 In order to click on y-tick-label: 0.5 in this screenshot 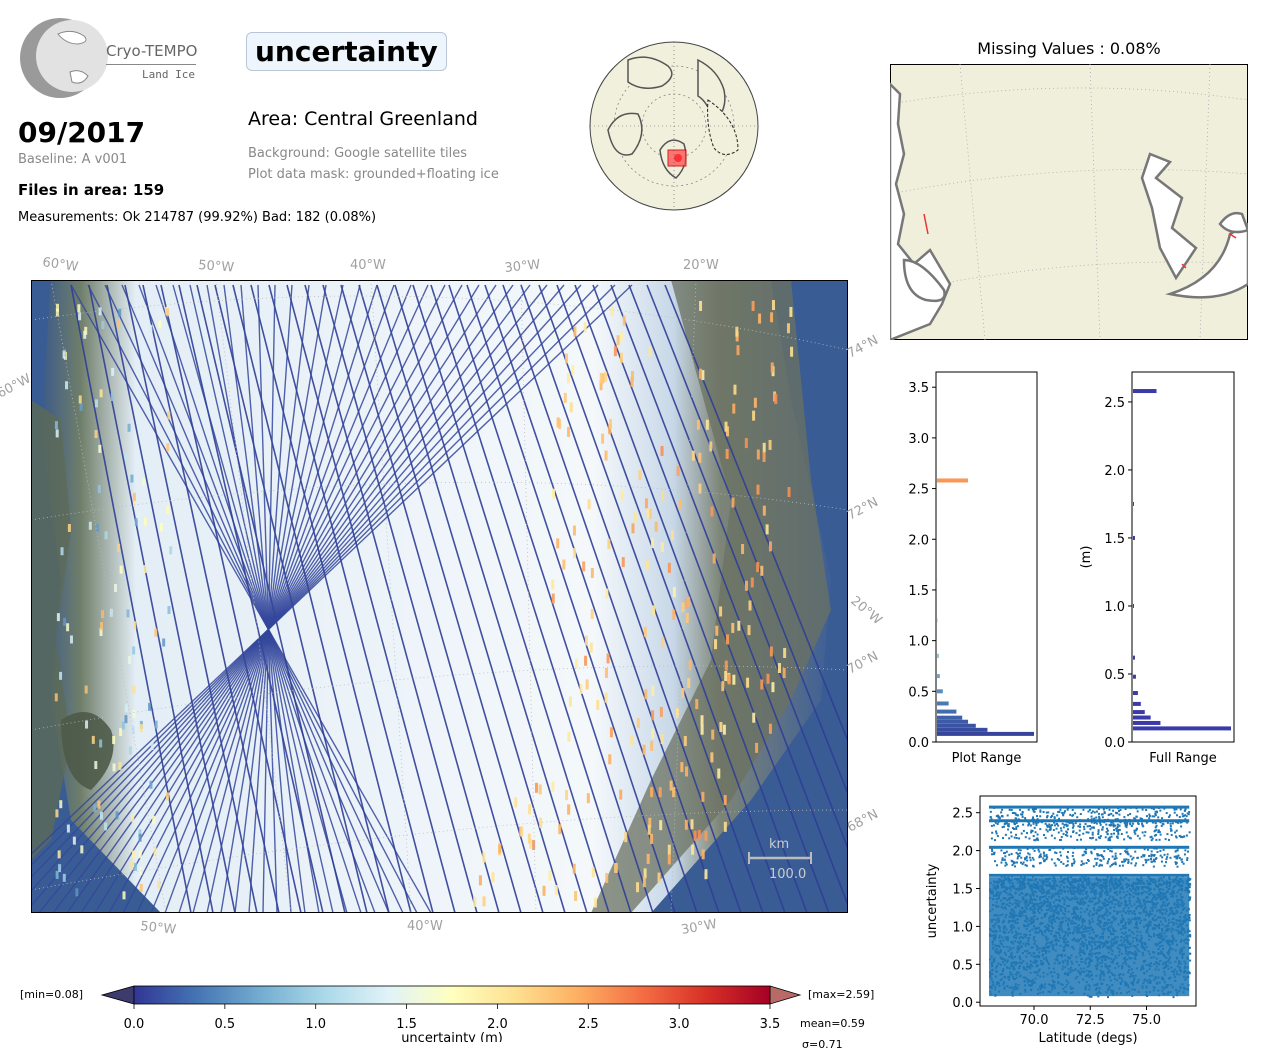, I will do `click(1114, 675)`.